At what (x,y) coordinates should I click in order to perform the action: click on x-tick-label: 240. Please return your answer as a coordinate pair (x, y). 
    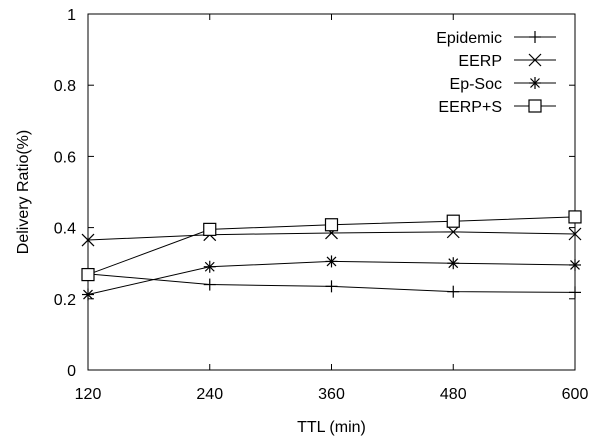
    Looking at the image, I should click on (209, 394).